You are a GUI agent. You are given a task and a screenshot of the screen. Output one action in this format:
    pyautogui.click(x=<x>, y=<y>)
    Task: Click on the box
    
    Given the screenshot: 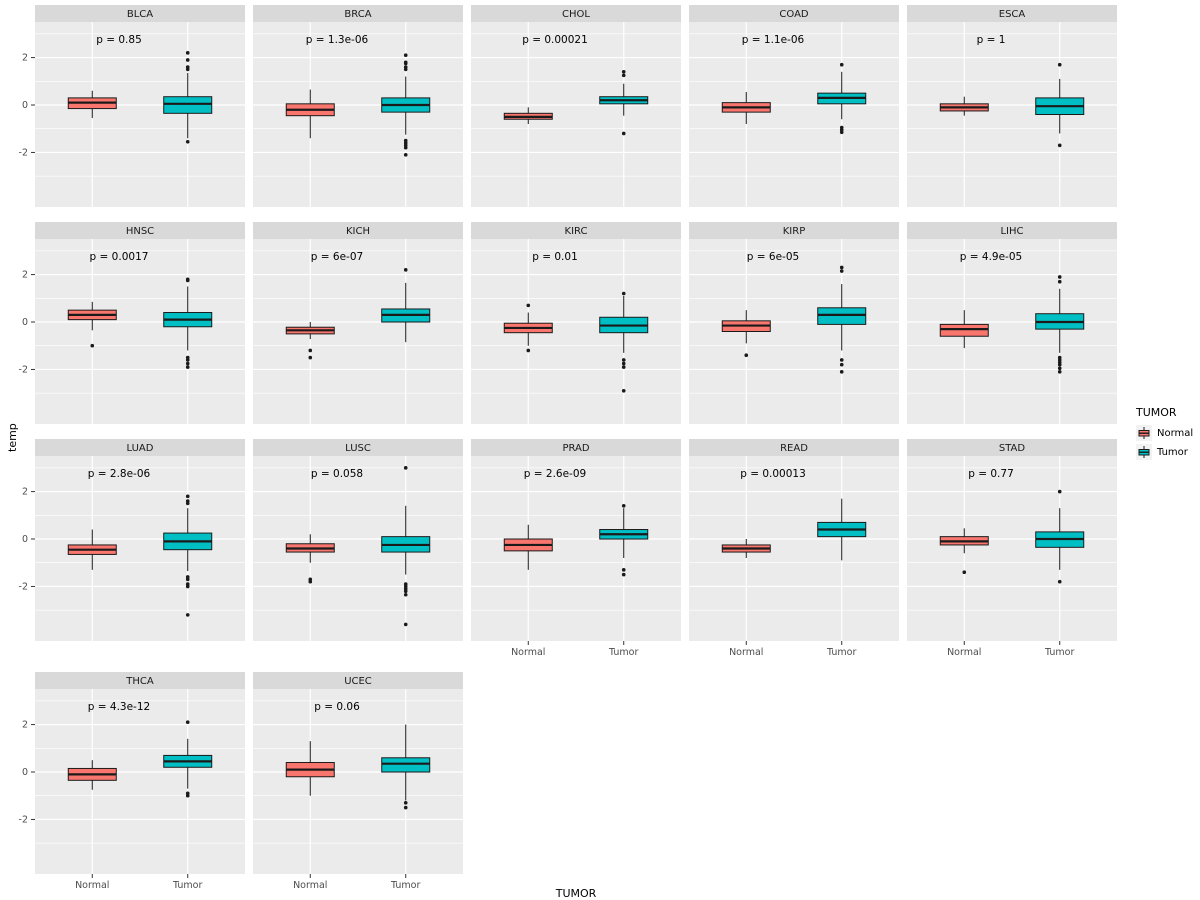 What is the action you would take?
    pyautogui.click(x=964, y=330)
    